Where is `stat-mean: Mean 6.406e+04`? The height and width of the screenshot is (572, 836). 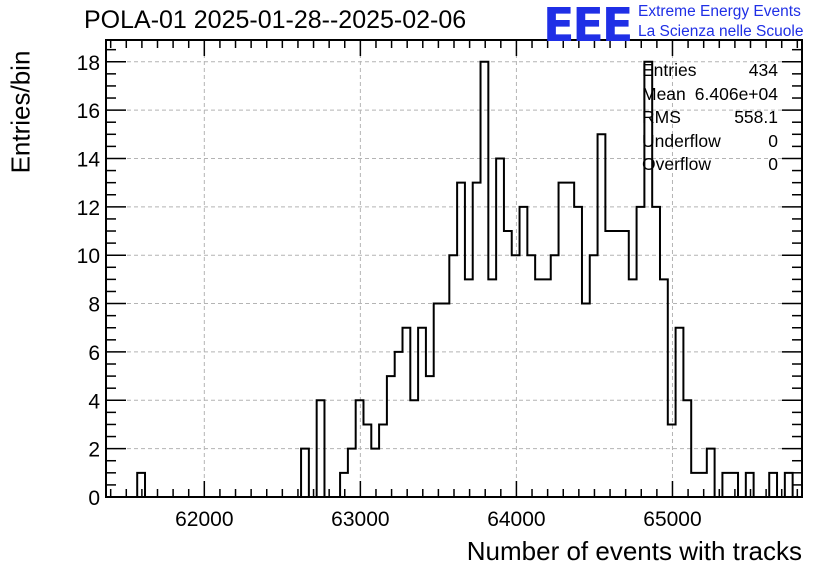 stat-mean: Mean 6.406e+04 is located at coordinates (710, 96).